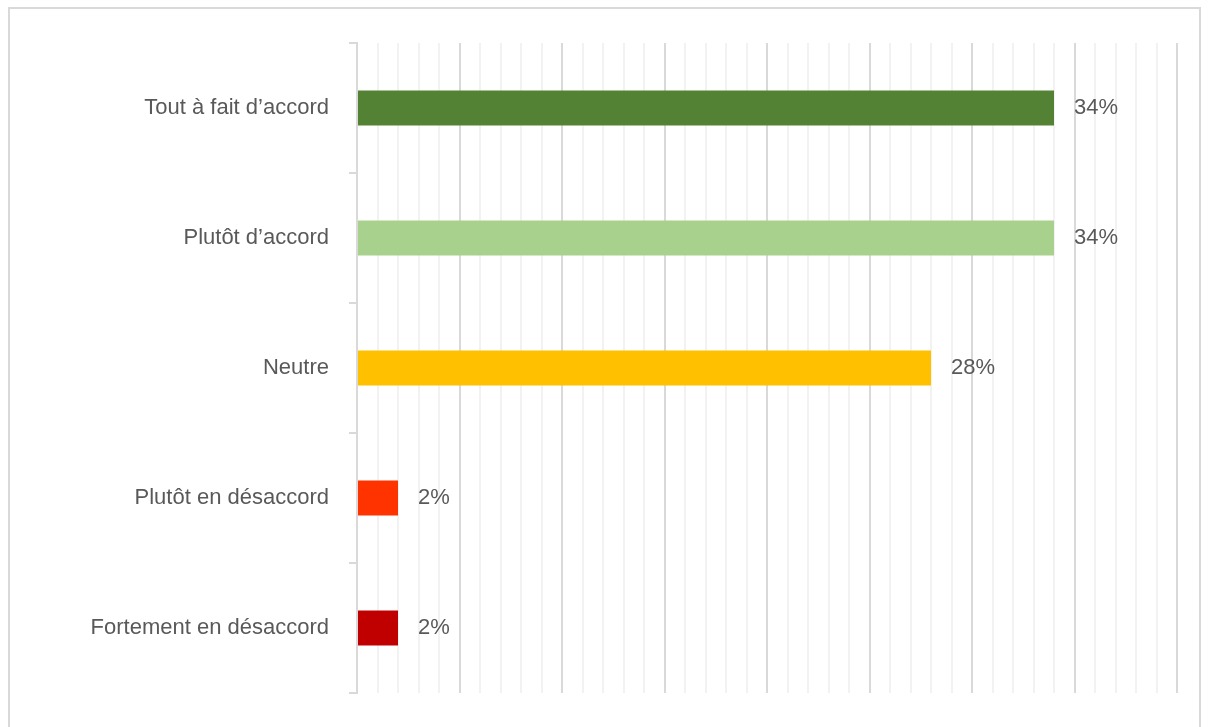 This screenshot has width=1211, height=727. Describe the element at coordinates (236, 107) in the screenshot. I see `y-tick-label: Tout à fait d’accord` at that location.